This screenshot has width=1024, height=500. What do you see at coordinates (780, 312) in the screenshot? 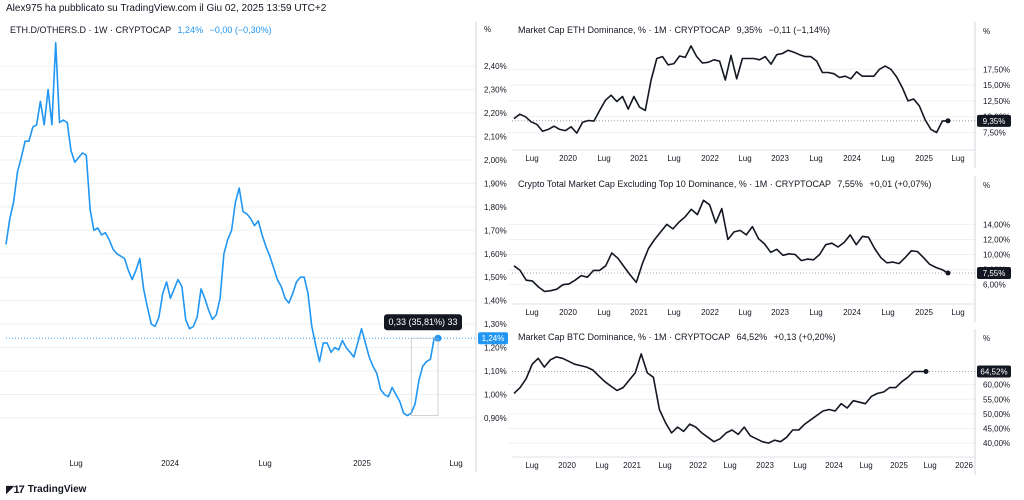
I see `chart2-x-tick-label: 2023` at bounding box center [780, 312].